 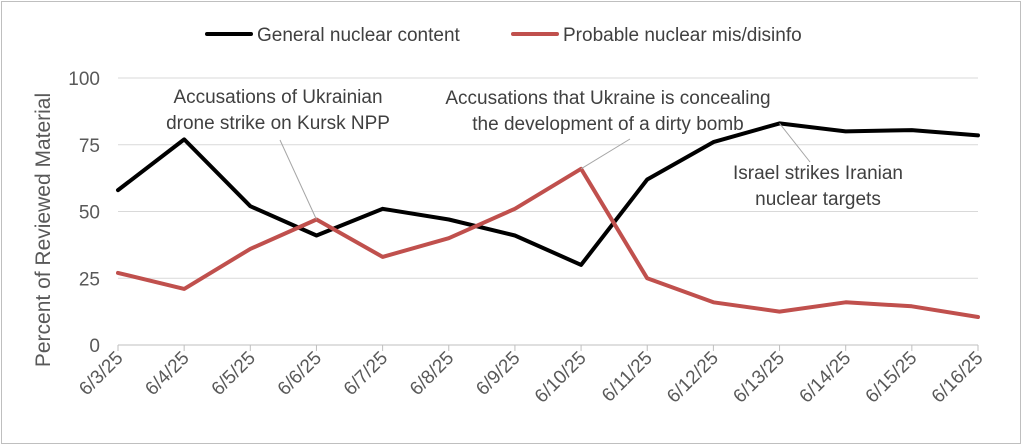 I want to click on x-tick-label: 6/10/25, so click(x=561, y=378).